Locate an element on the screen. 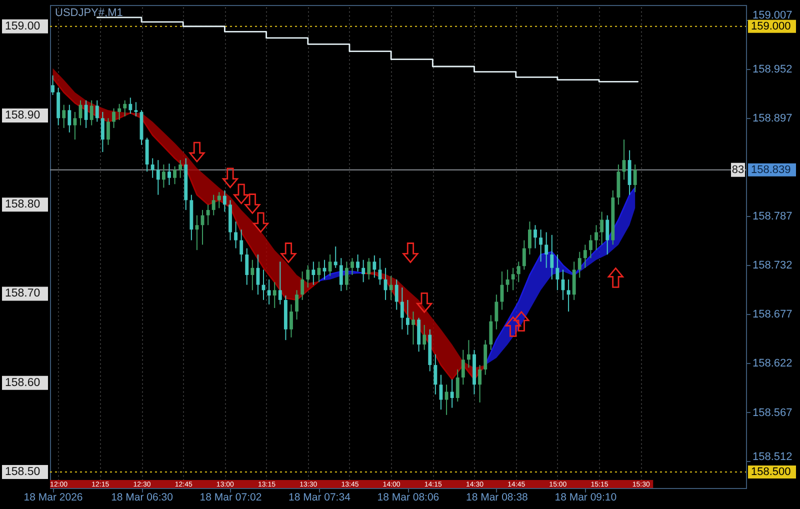 This screenshot has height=509, width=800. y2-tick-label: 159.00 is located at coordinates (22, 26).